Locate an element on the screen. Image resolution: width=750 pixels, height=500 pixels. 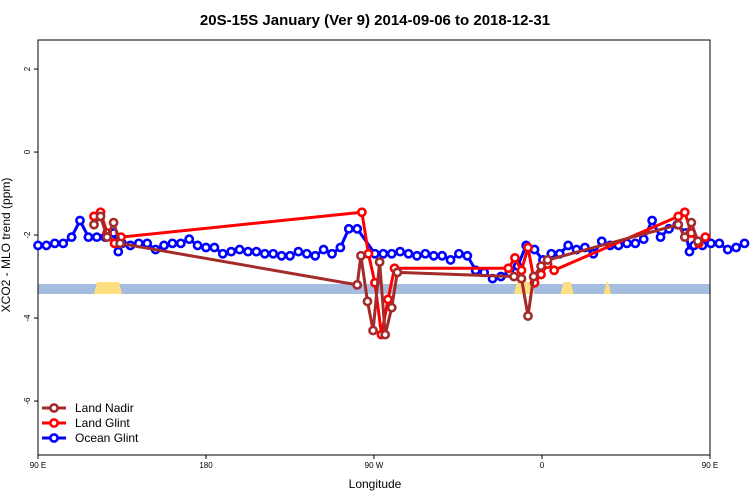
y-tick-label-2: -2 is located at coordinates (27, 235).